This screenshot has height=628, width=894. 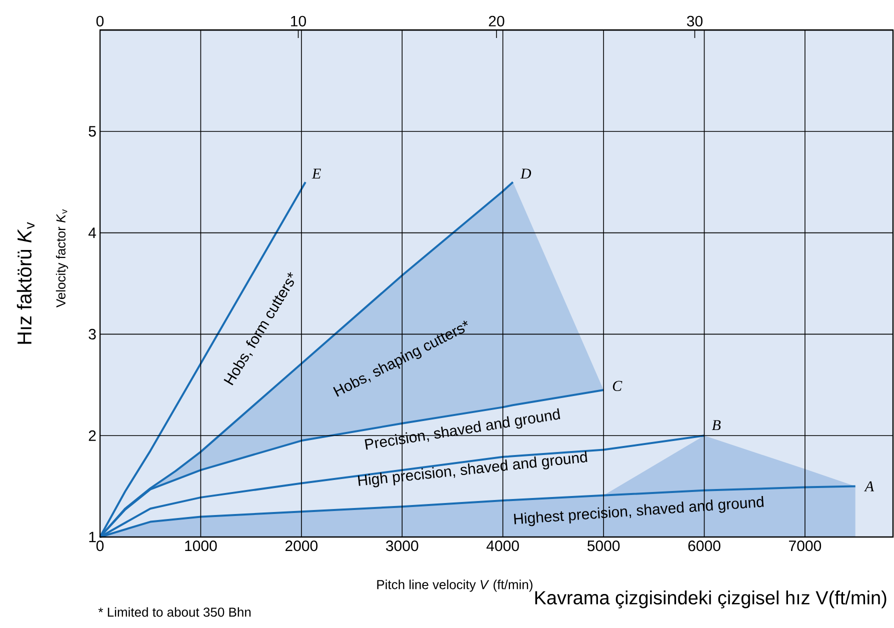 I want to click on annotation: Highest precision, shaved and ground, so click(x=639, y=511).